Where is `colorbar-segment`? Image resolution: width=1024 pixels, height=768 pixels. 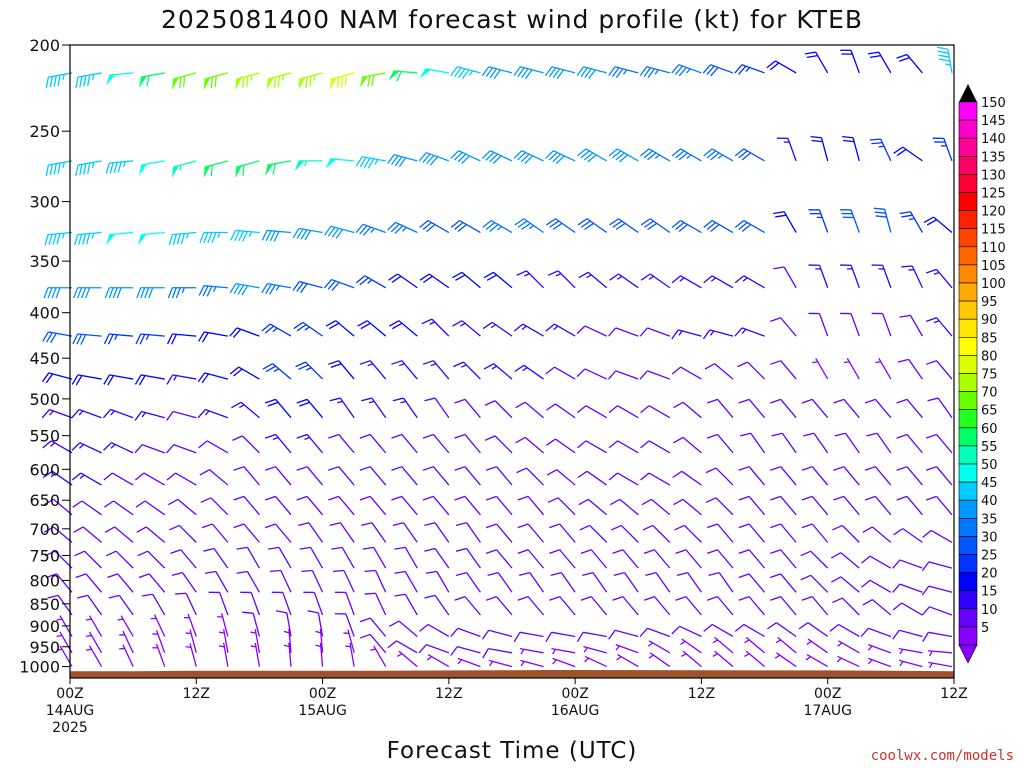
colorbar-segment is located at coordinates (968, 401).